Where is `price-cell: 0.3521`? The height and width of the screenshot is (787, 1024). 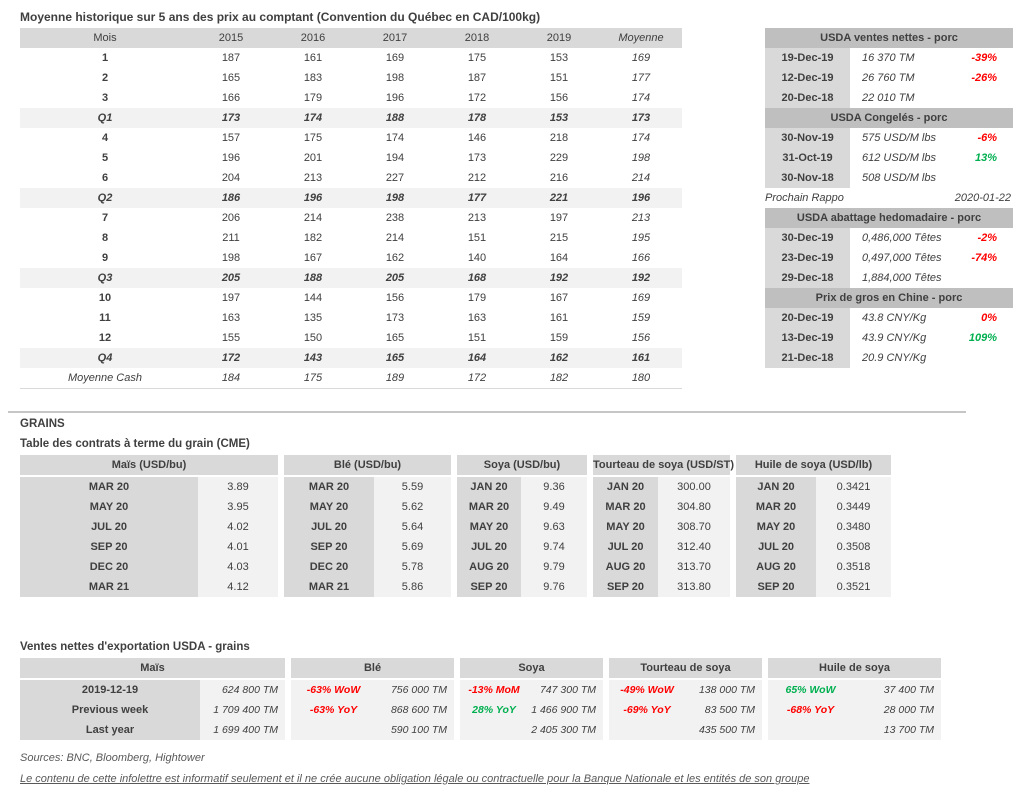 price-cell: 0.3521 is located at coordinates (853, 587).